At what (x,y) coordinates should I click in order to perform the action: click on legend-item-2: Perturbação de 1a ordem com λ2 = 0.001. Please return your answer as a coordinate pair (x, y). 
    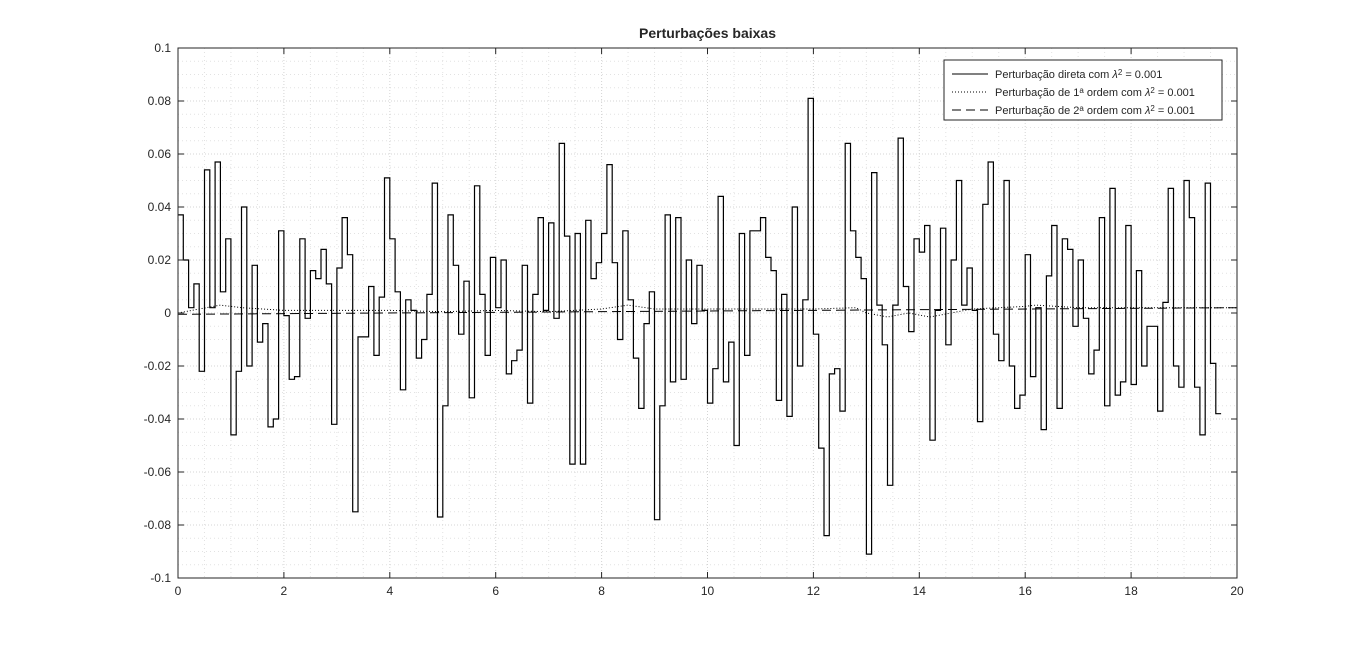
    Looking at the image, I should click on (1073, 92).